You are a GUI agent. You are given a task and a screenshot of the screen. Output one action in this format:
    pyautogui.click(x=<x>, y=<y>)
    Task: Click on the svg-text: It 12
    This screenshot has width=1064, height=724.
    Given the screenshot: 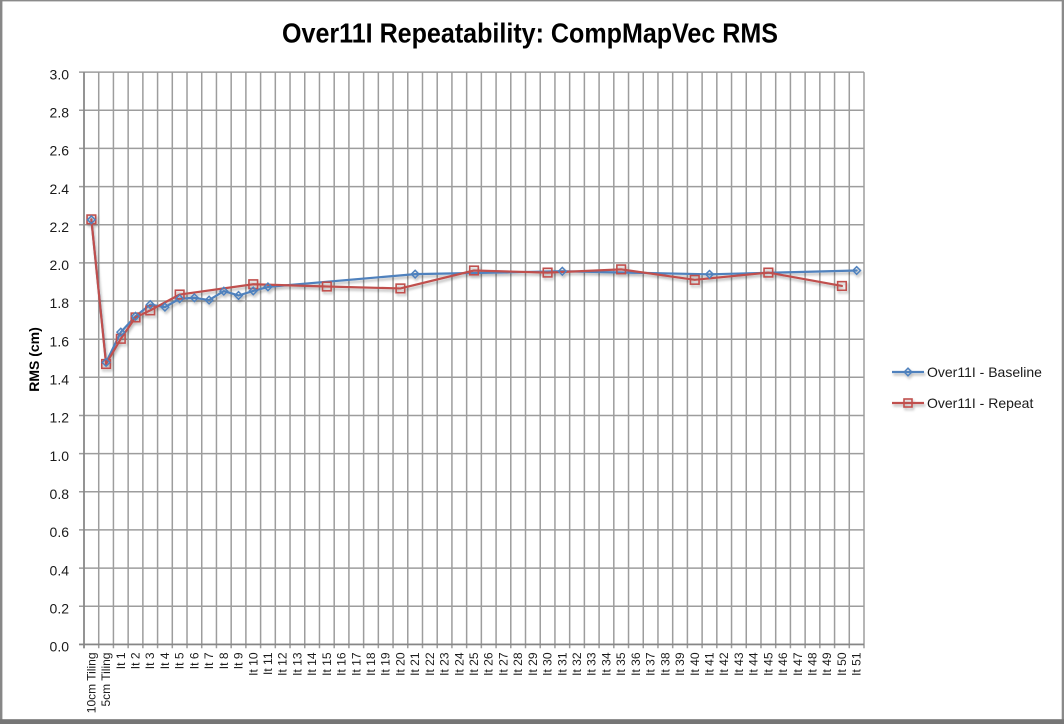 What is the action you would take?
    pyautogui.click(x=283, y=664)
    